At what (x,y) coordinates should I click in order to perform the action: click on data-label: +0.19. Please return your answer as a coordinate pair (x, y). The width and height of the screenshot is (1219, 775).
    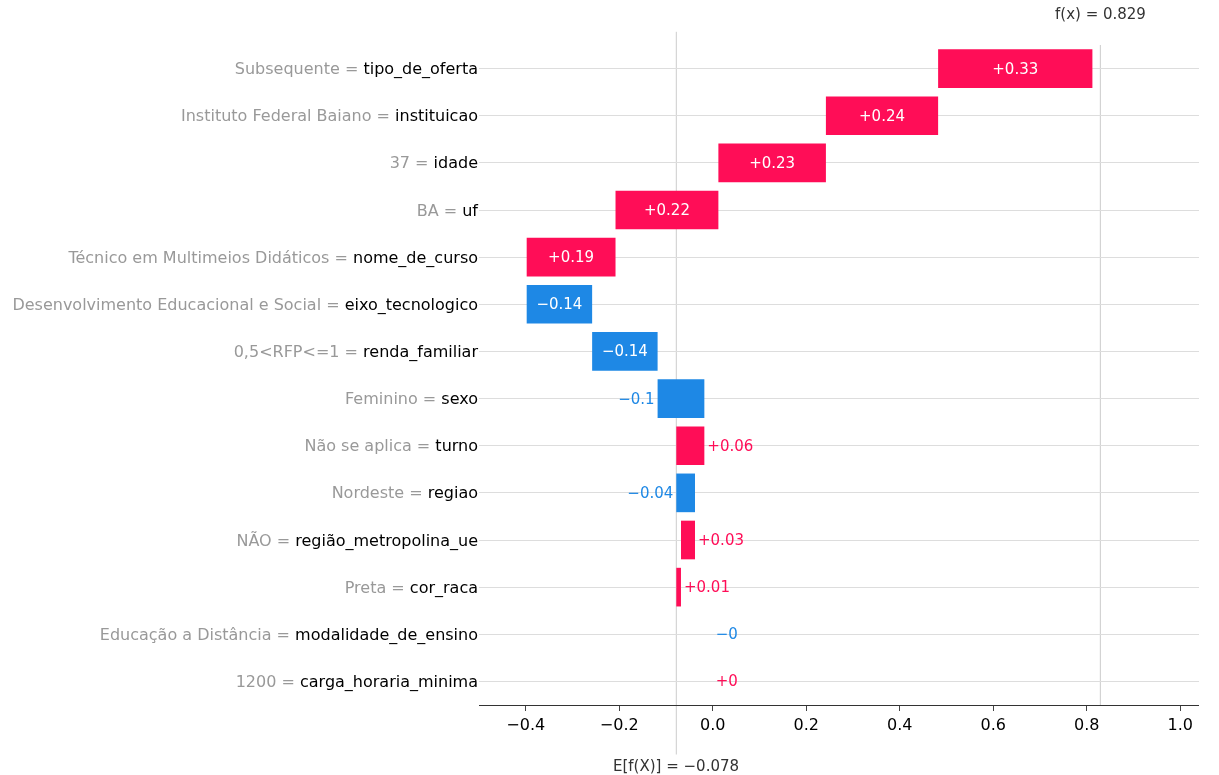
    Looking at the image, I should click on (571, 257).